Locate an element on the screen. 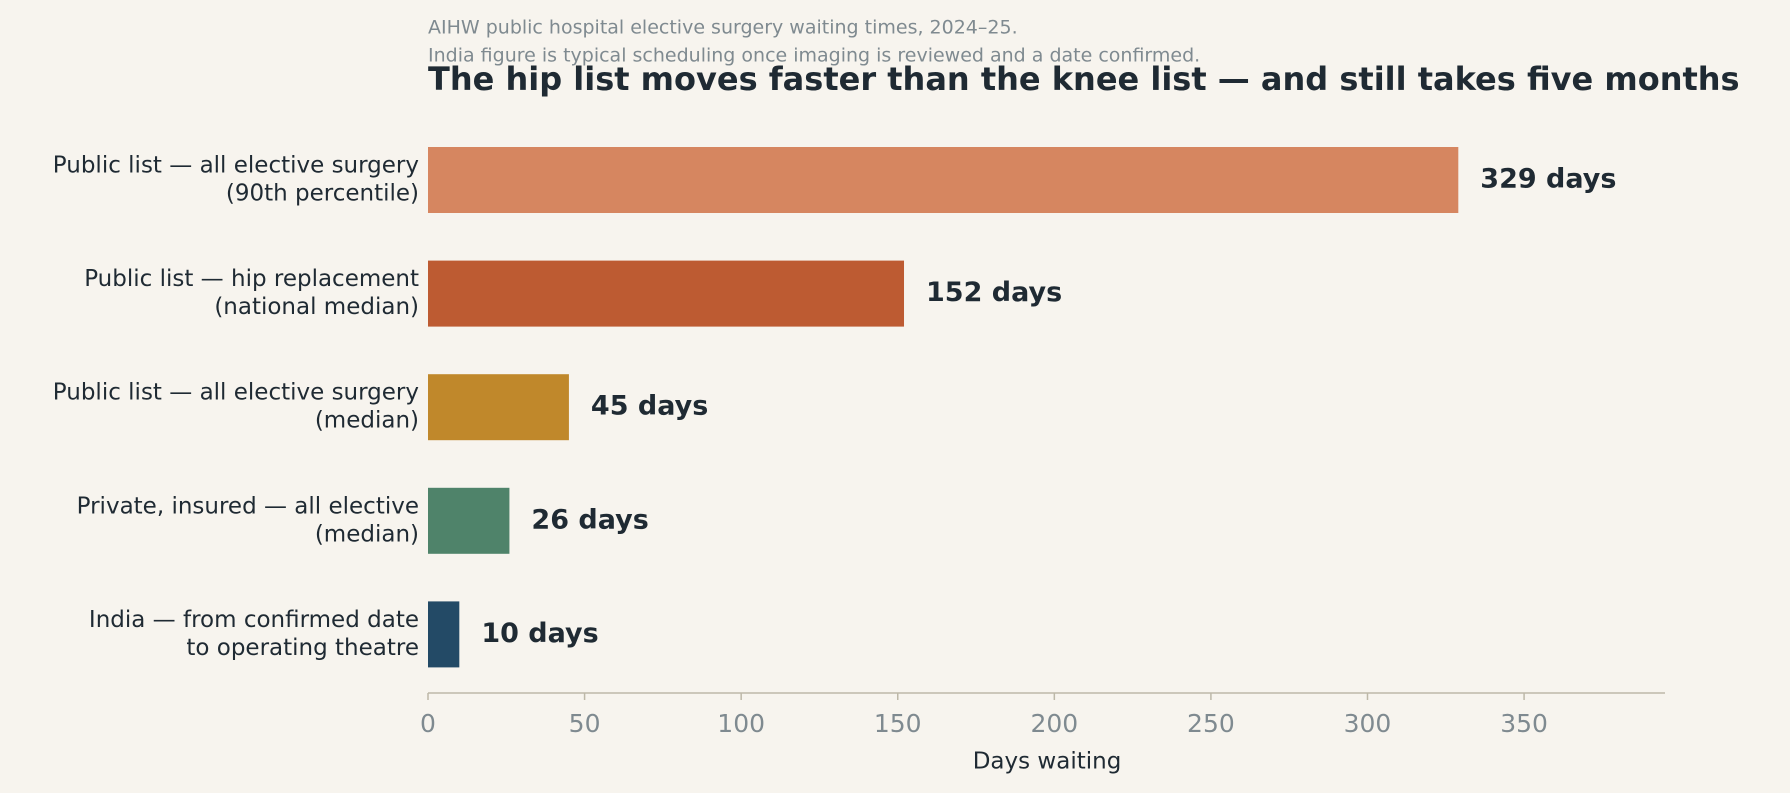  x-tick-label: 0 is located at coordinates (428, 723).